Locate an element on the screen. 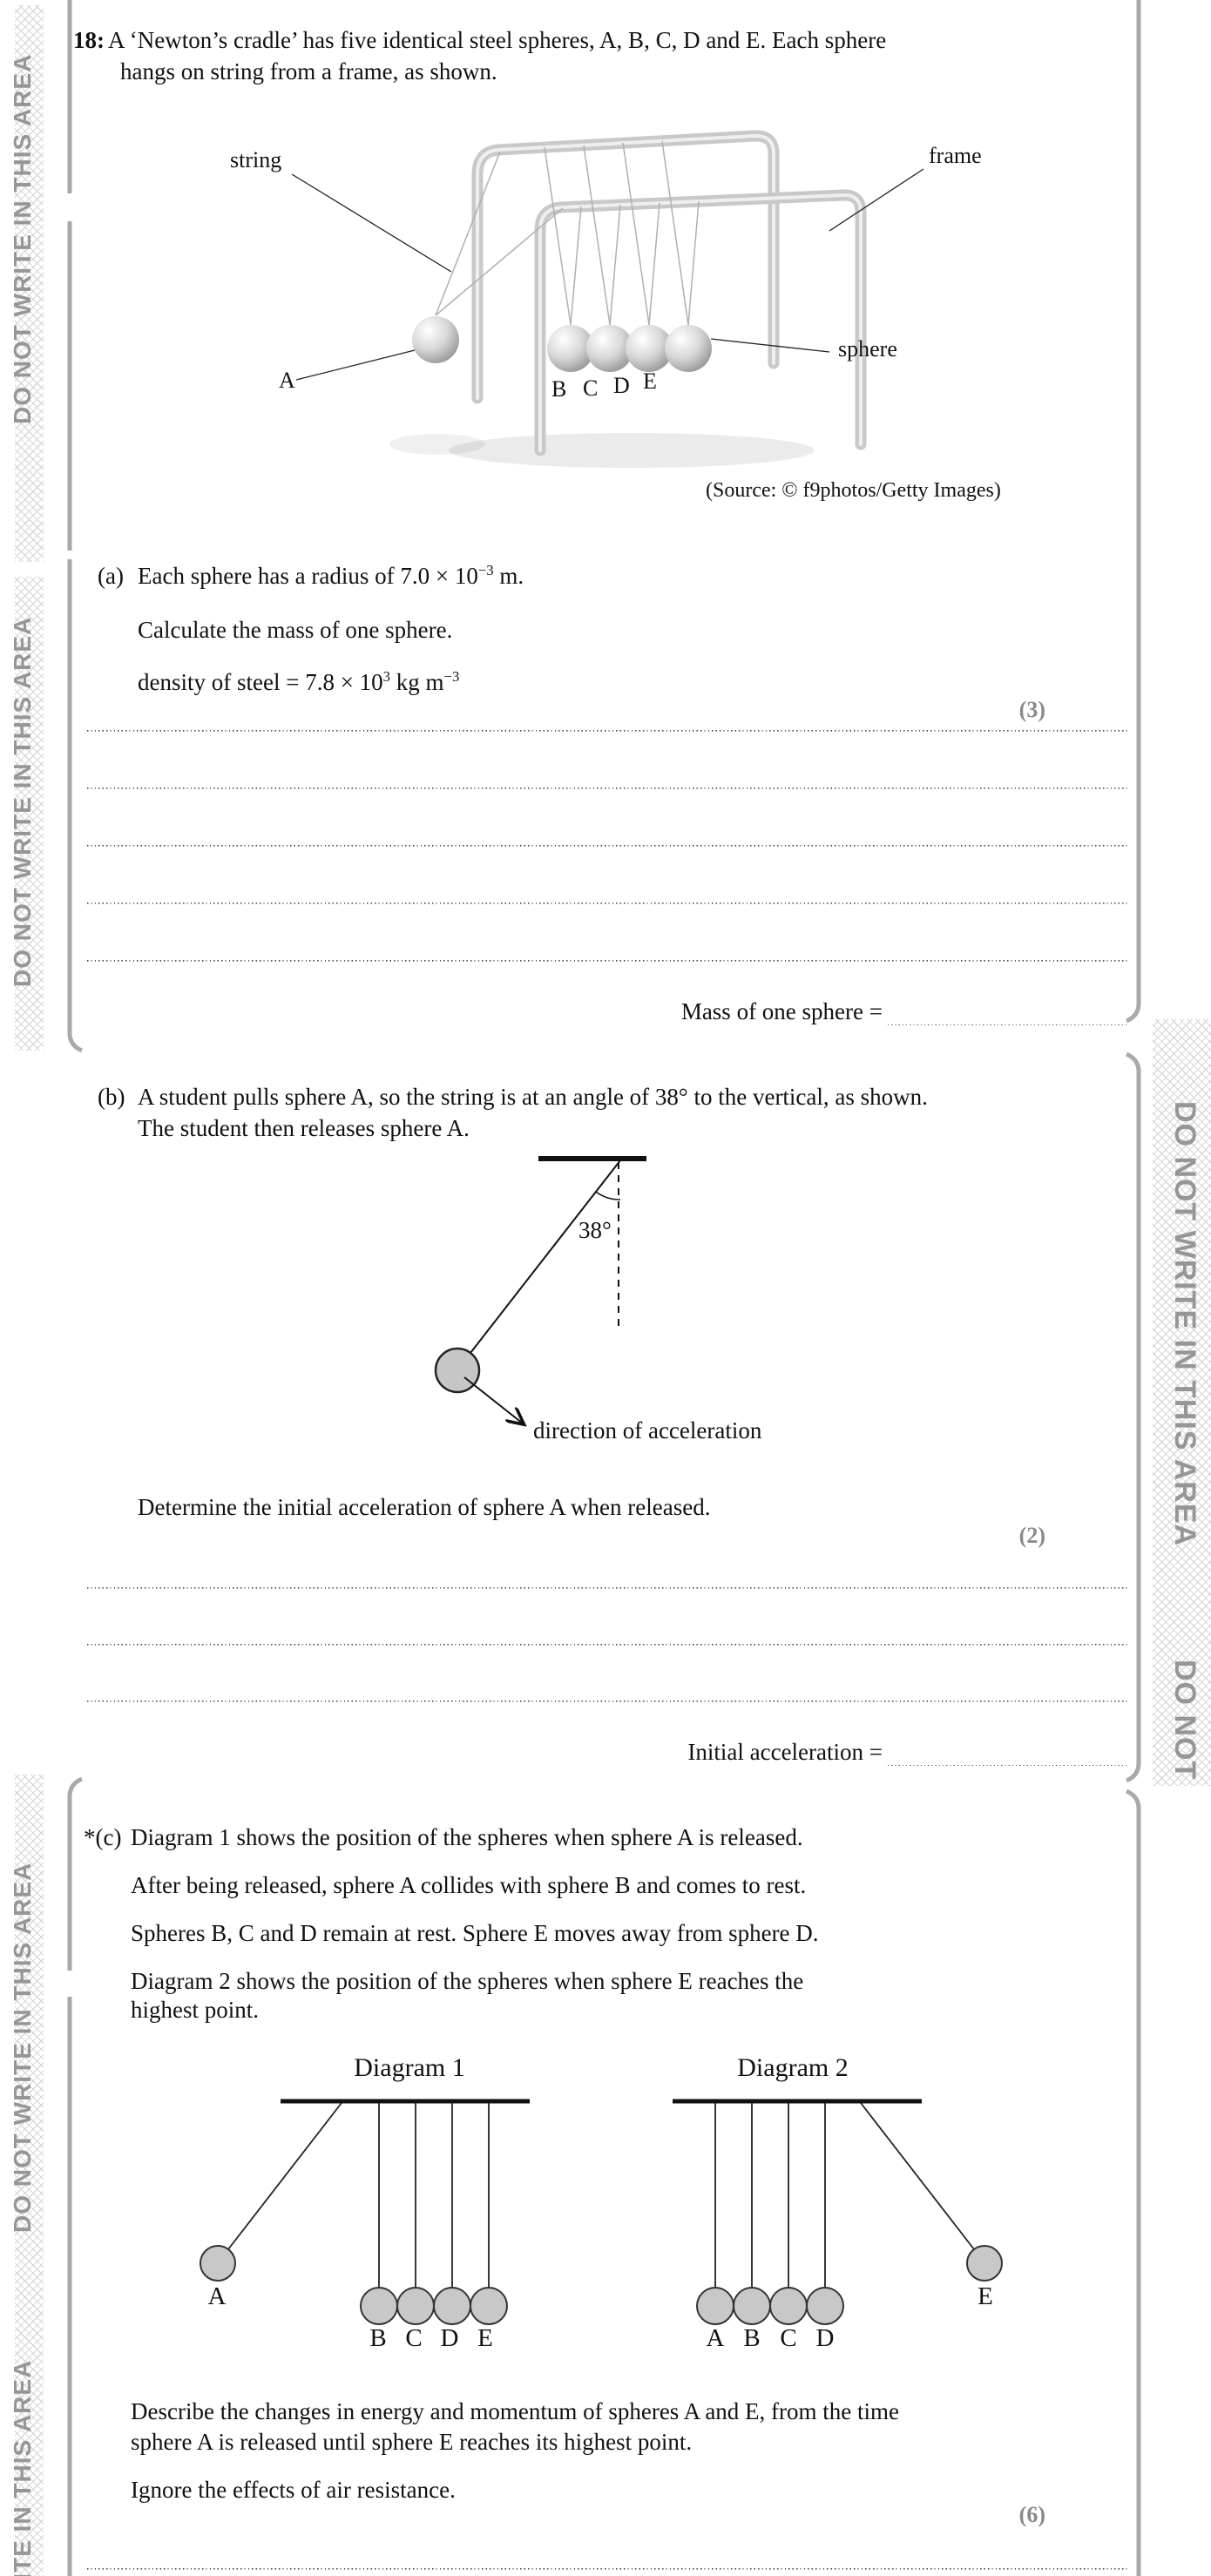  photo-sphere-d is located at coordinates (649, 348).